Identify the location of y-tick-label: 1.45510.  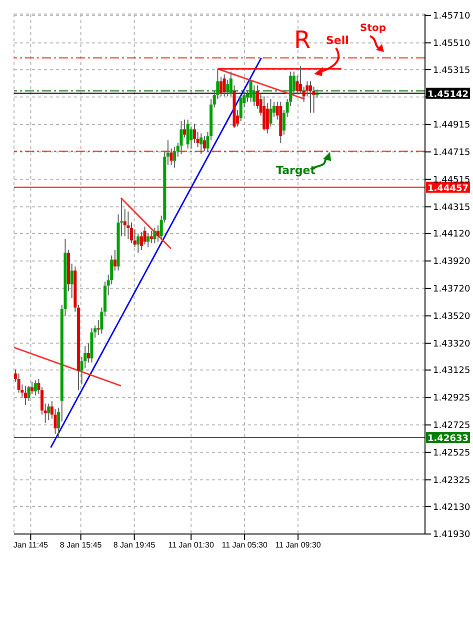
(451, 44).